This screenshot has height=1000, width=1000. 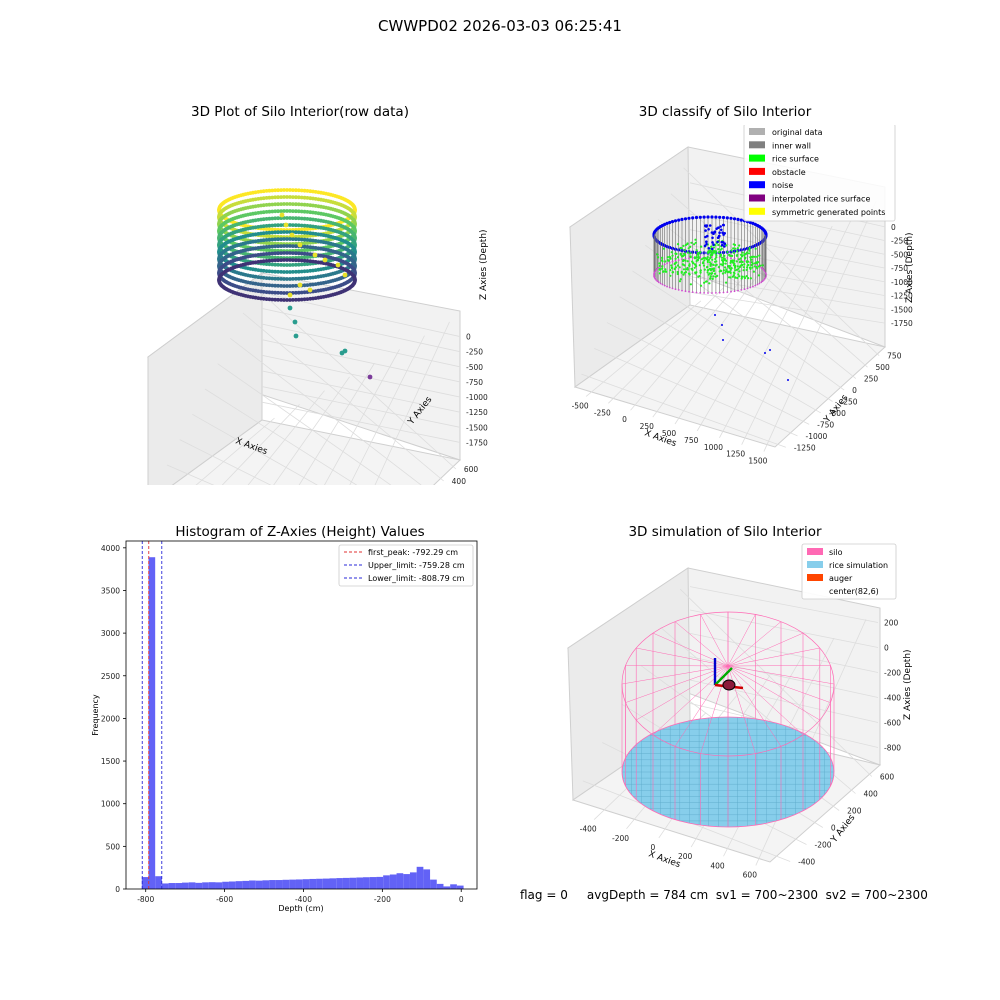 What do you see at coordinates (474, 352) in the screenshot?
I see `raw-z-tick-label: -250` at bounding box center [474, 352].